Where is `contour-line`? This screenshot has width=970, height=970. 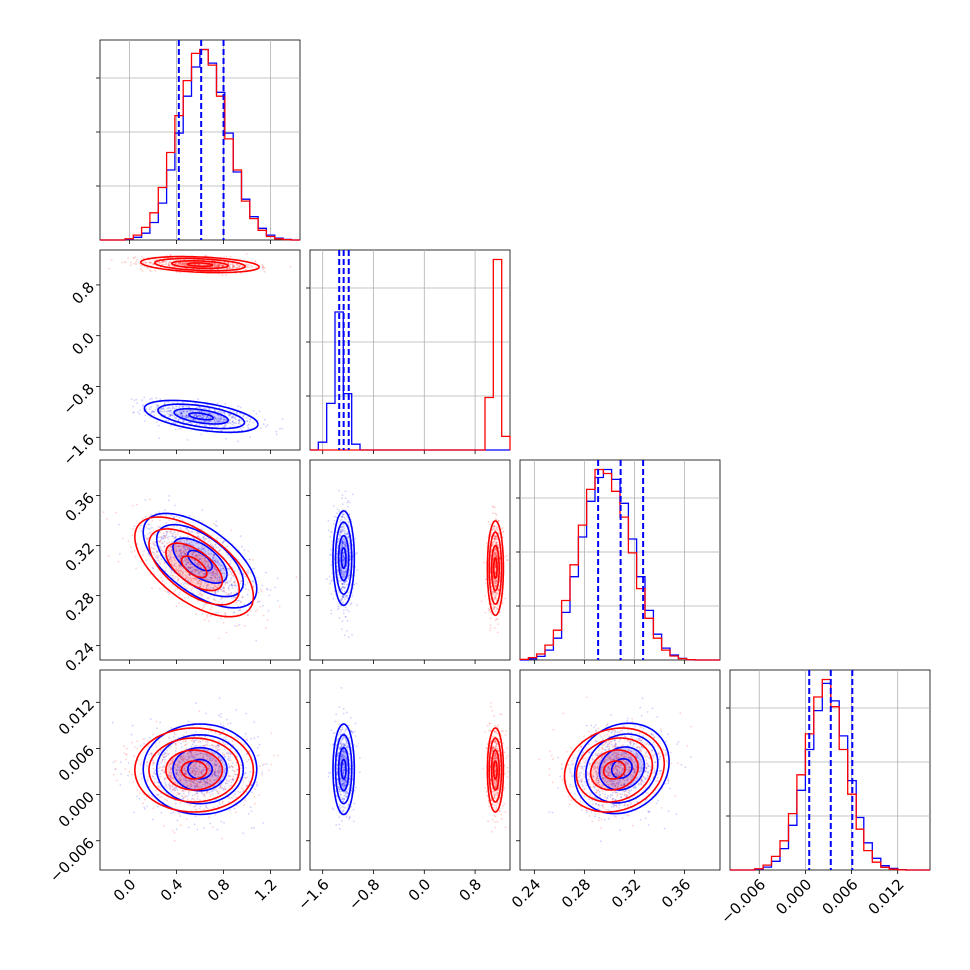 contour-line is located at coordinates (201, 416).